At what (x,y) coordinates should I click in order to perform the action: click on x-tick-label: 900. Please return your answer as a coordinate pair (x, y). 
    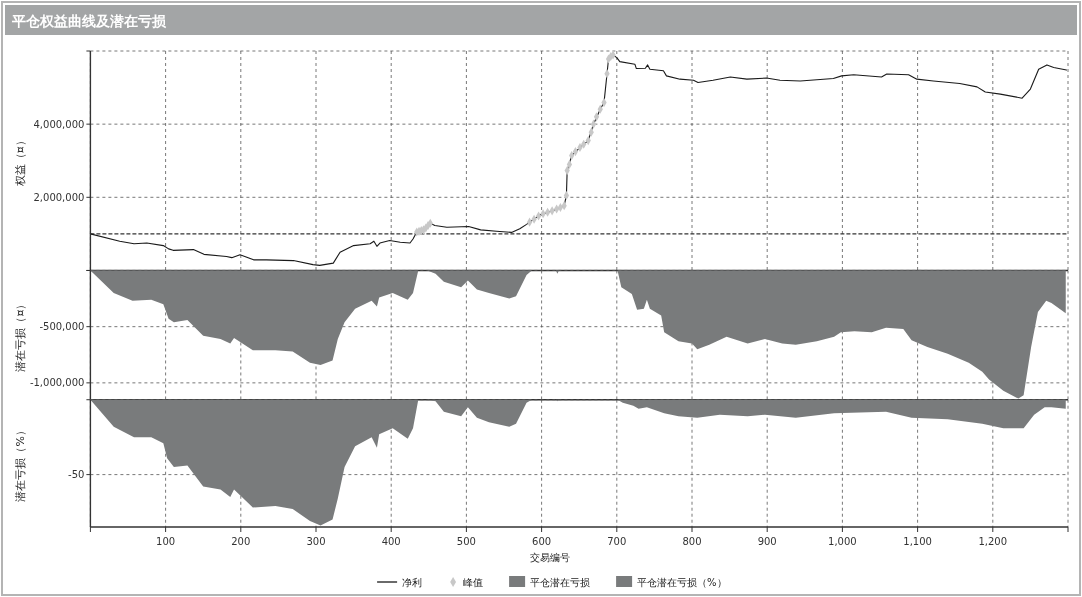
    Looking at the image, I should click on (767, 541).